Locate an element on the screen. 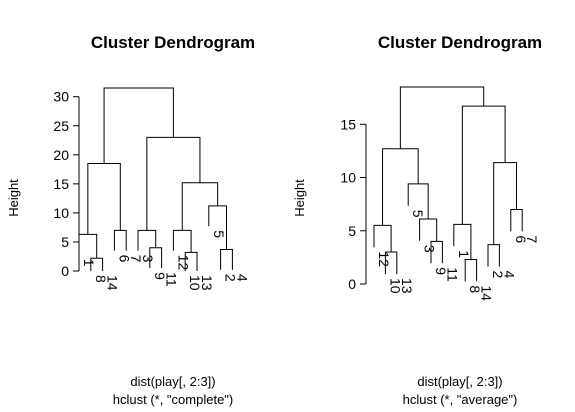 Image resolution: width=575 pixels, height=412 pixels. y-axis: 0 5 10 15 20 25 30 is located at coordinates (66, 184).